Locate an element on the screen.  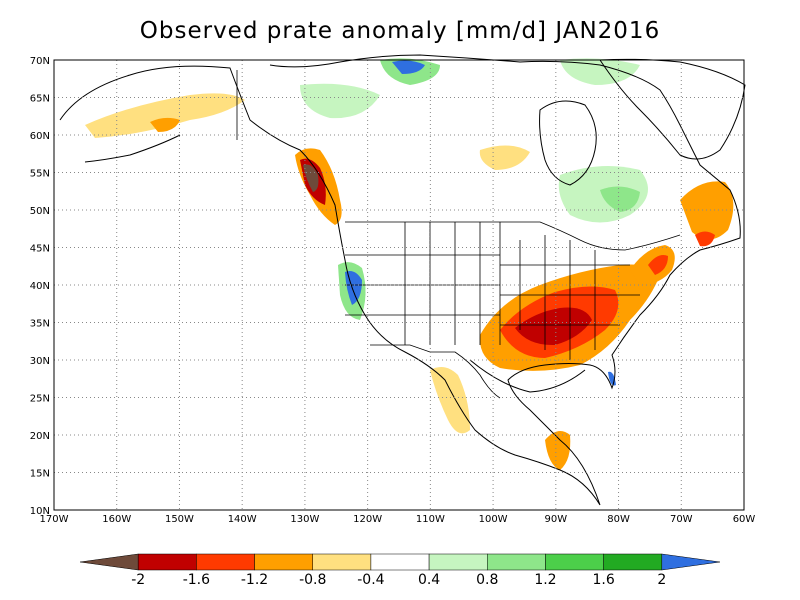
map-title: Observed prate anomaly [mm/d] JAN2016 is located at coordinates (400, 31).